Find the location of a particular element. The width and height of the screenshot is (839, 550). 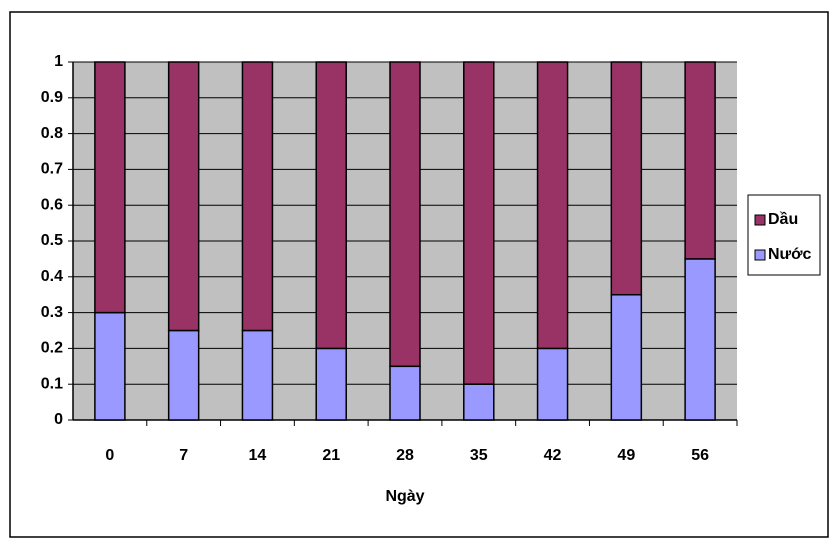

y-tick-label: 0.2 is located at coordinates (52, 348).